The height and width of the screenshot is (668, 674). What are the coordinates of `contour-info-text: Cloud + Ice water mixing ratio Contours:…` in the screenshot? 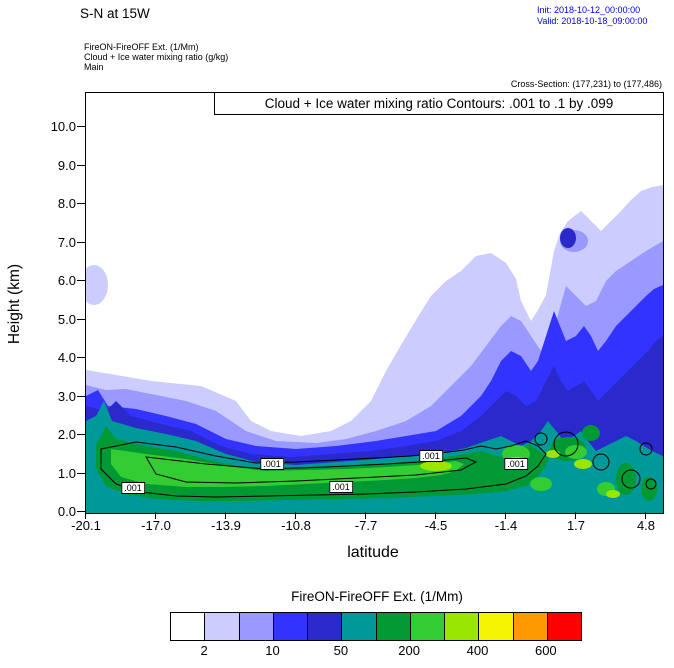 It's located at (439, 103).